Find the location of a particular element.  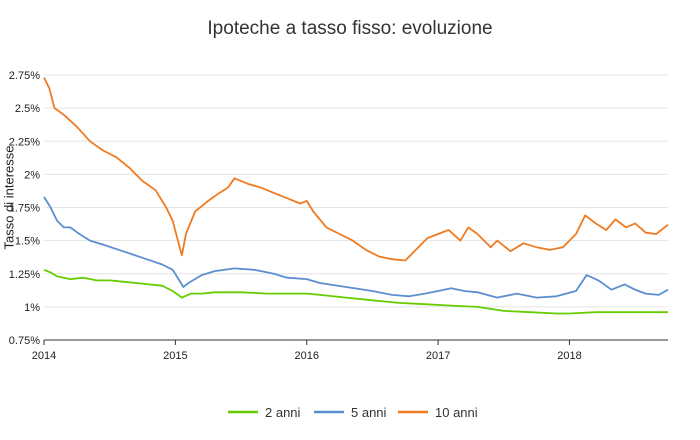

legend: 2 anni 5 anni 10 anni is located at coordinates (353, 412).